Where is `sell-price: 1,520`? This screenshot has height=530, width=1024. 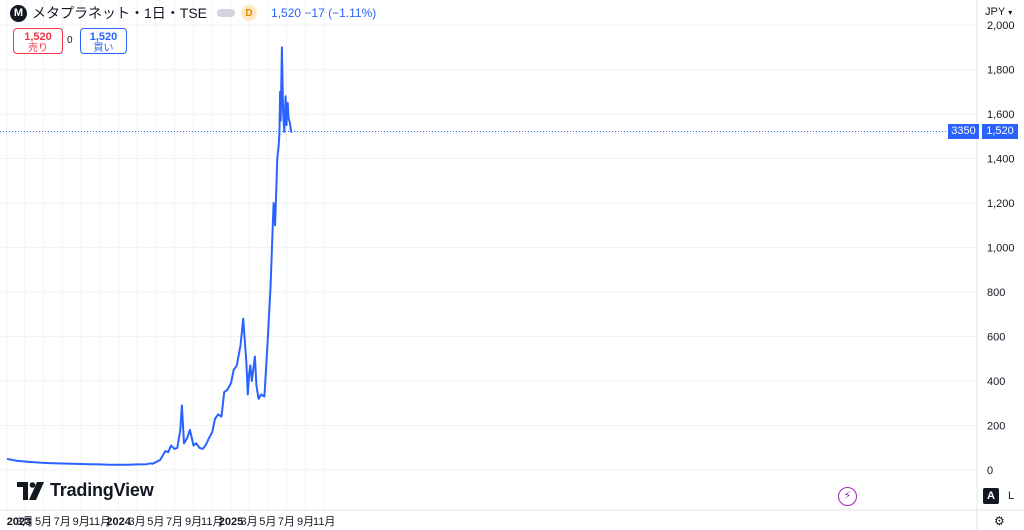 sell-price: 1,520 is located at coordinates (38, 37).